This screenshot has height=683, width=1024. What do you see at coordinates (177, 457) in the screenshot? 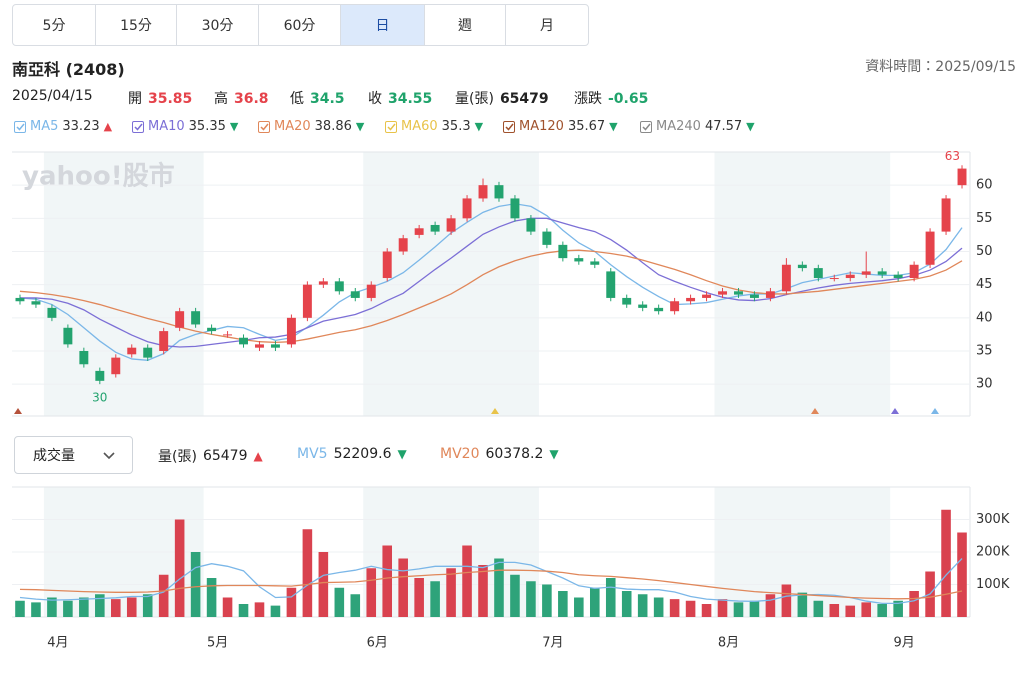
I see `legend-name: 量(張)` at bounding box center [177, 457].